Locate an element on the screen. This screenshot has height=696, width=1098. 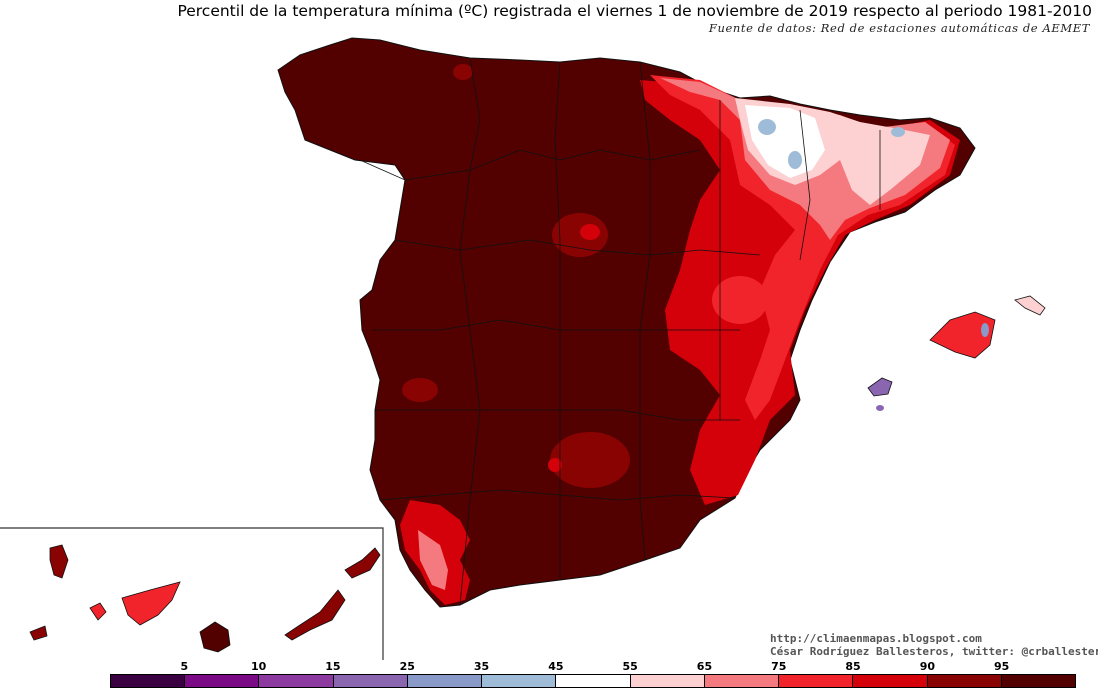
canary-inset-frame is located at coordinates (192, 593).